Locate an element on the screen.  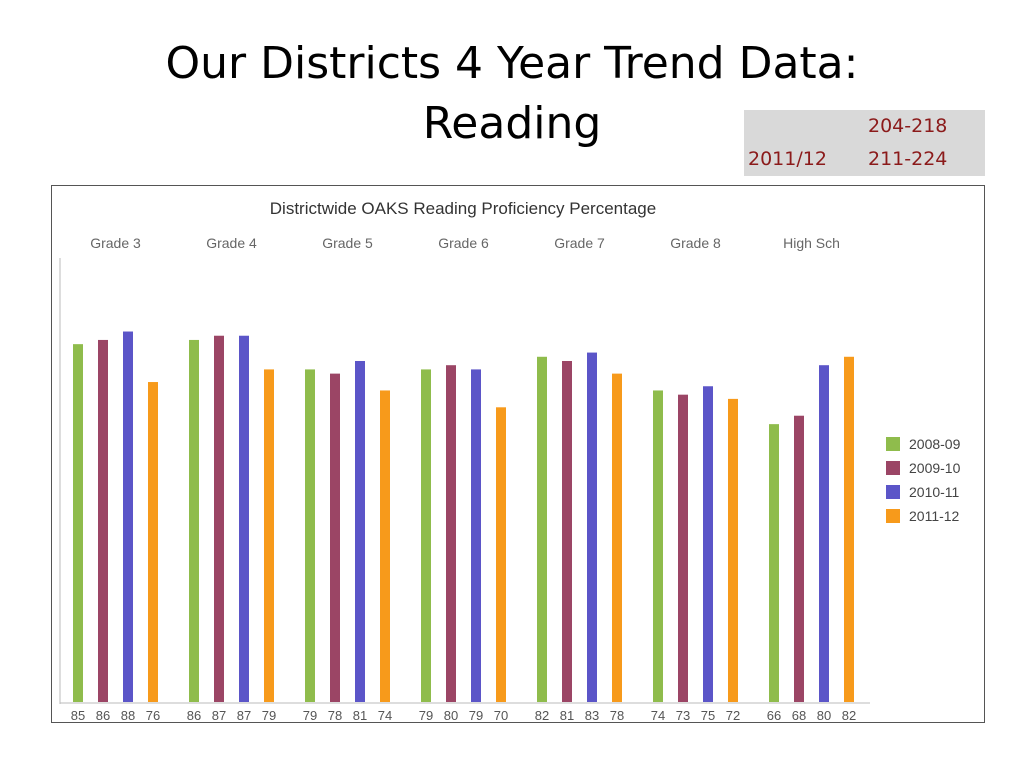
category-label: High Sch is located at coordinates (811, 243).